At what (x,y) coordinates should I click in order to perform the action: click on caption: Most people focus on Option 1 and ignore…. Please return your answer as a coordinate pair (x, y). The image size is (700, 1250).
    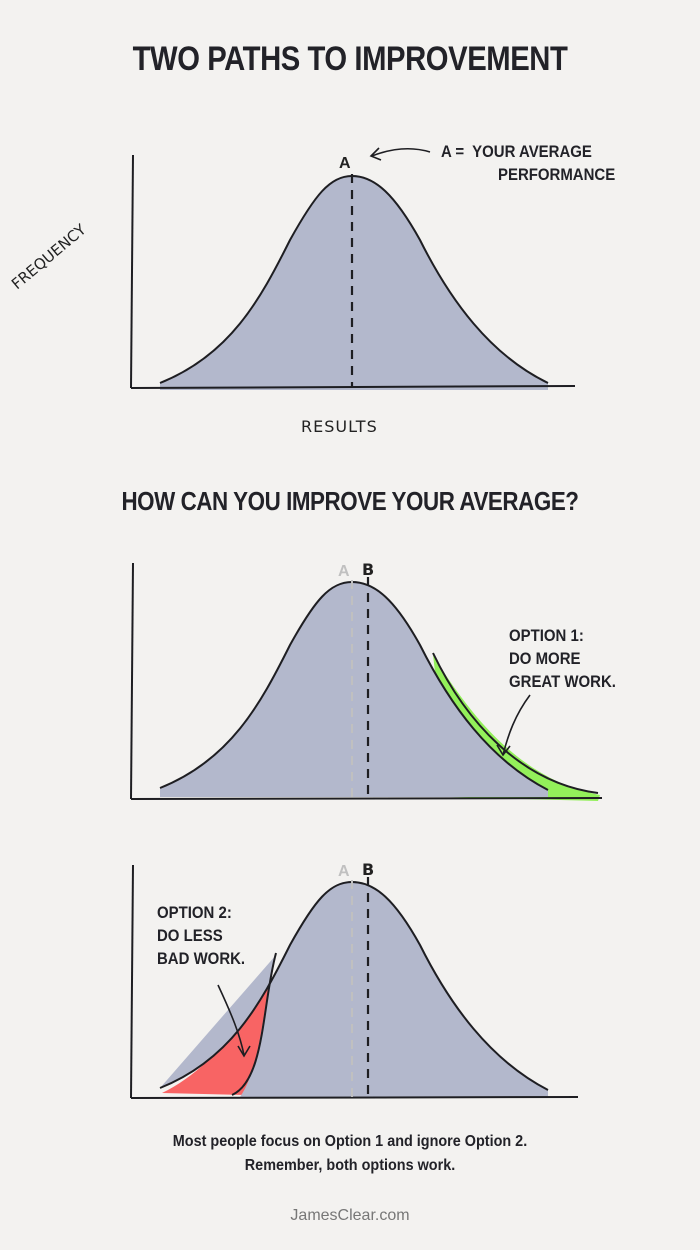
    Looking at the image, I should click on (350, 1154).